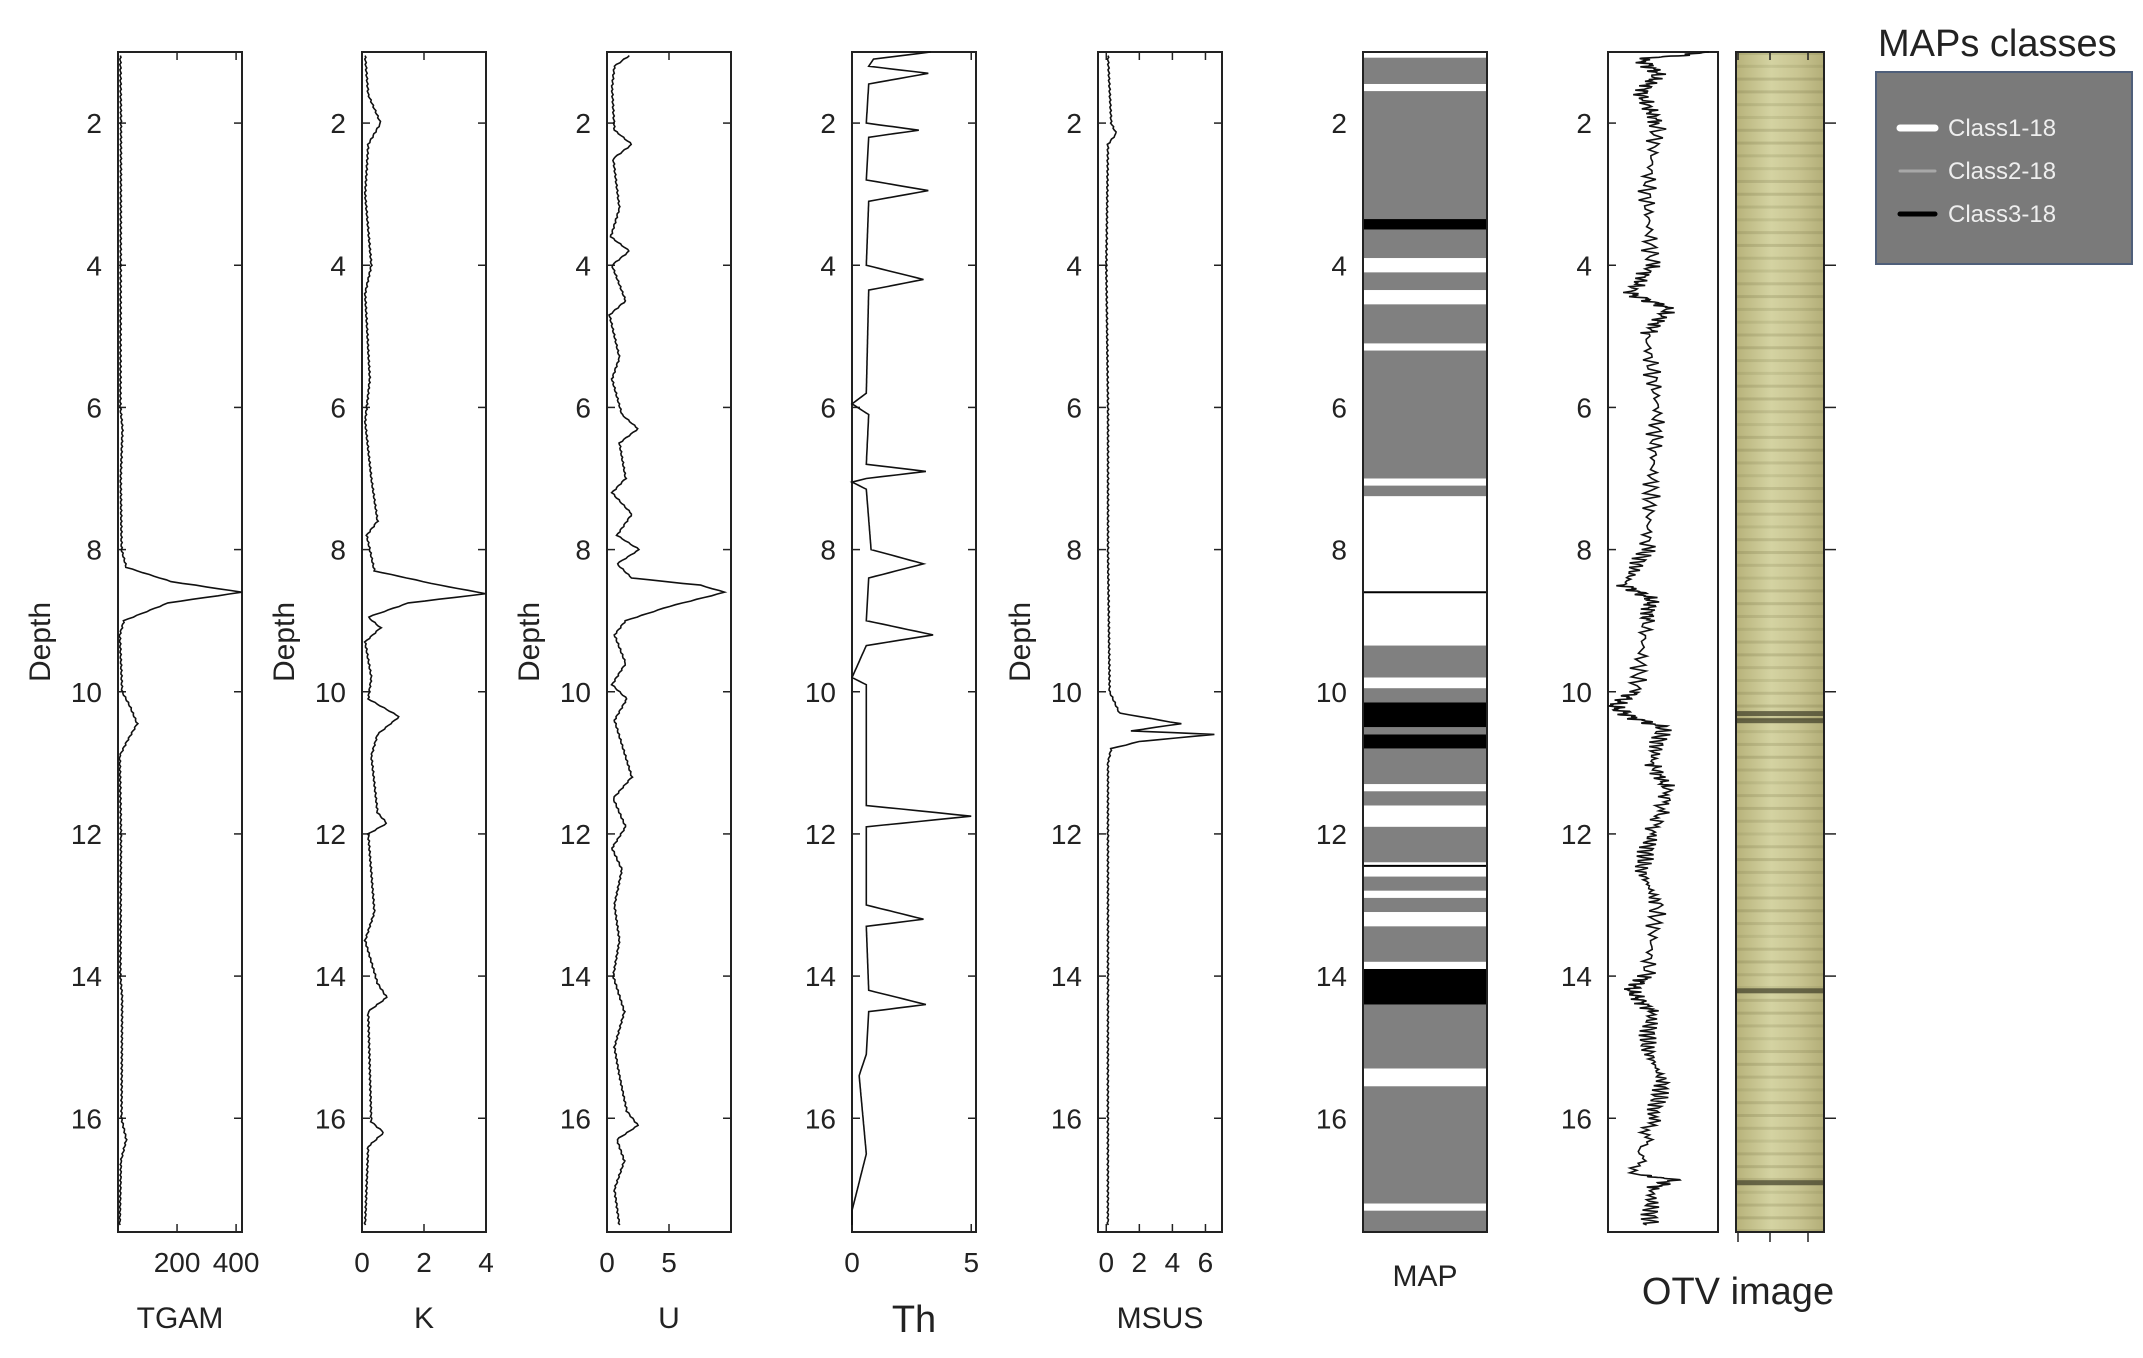  I want to click on track-xlabel: TGAM, so click(180, 1318).